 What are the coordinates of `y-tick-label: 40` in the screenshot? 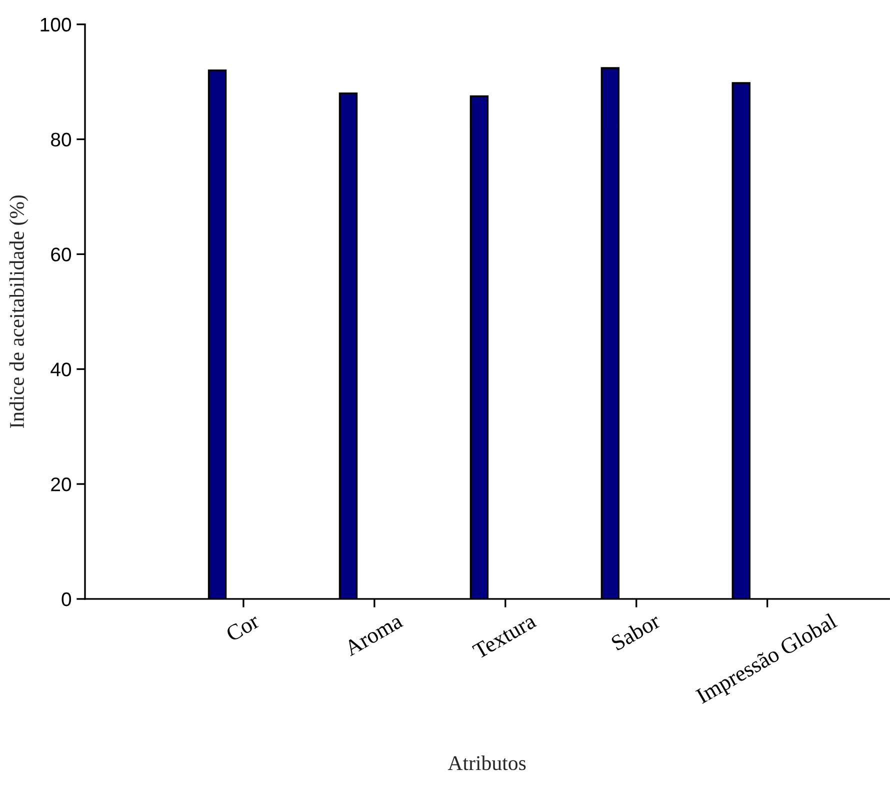 It's located at (61, 369).